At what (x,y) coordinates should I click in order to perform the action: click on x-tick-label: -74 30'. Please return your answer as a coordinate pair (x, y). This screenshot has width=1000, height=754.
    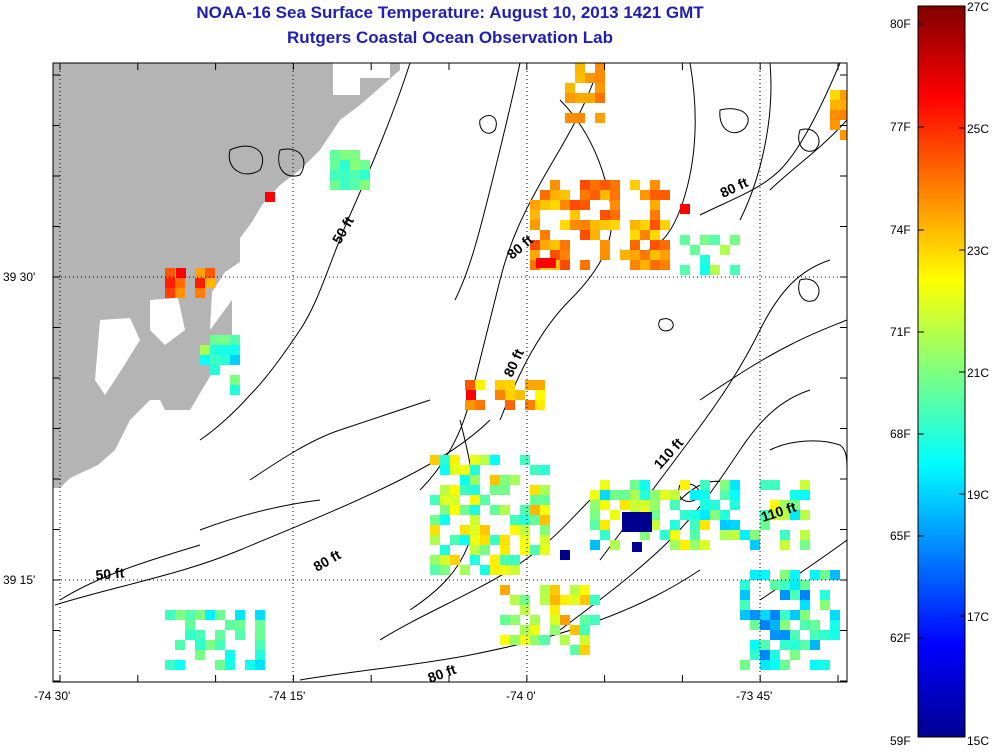
    Looking at the image, I should click on (52, 696).